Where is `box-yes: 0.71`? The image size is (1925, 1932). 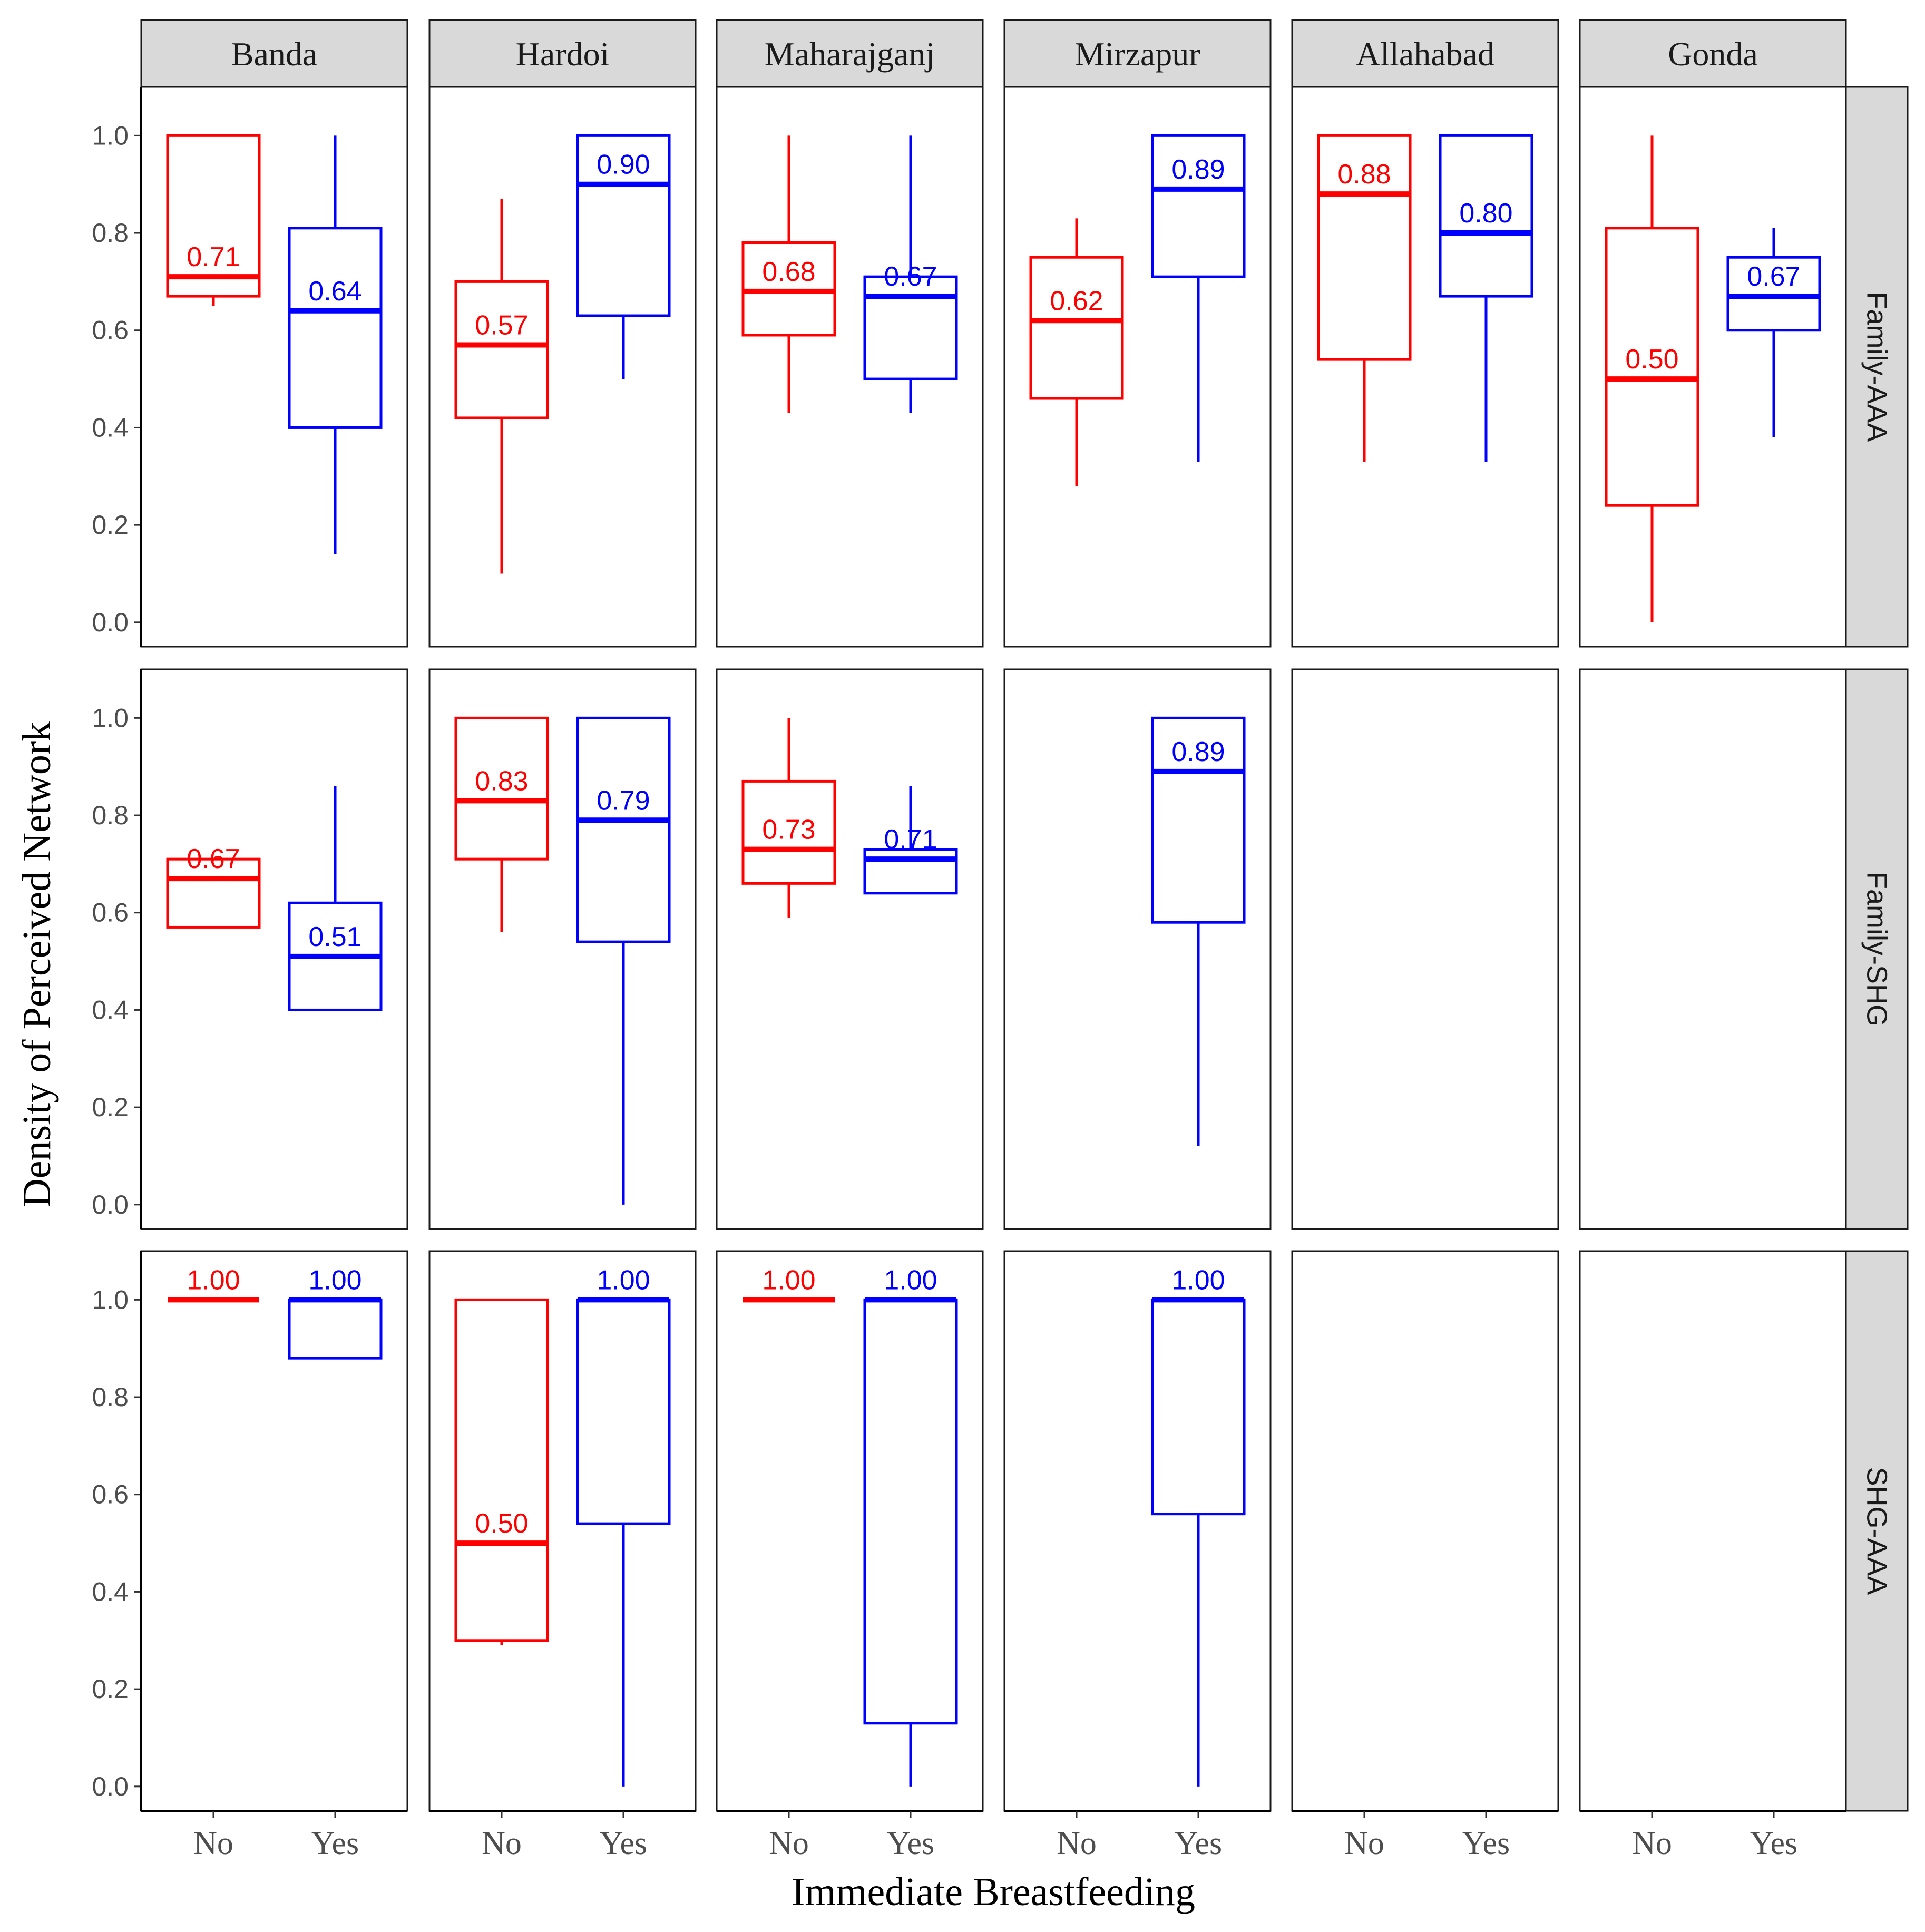 box-yes: 0.71 is located at coordinates (910, 840).